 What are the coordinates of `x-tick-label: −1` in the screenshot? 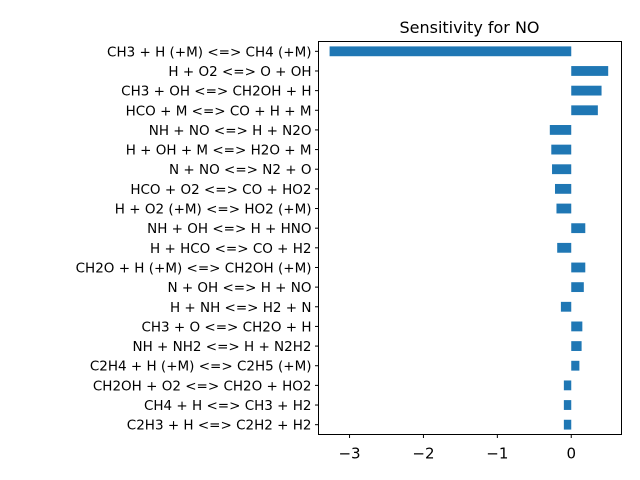 It's located at (497, 454).